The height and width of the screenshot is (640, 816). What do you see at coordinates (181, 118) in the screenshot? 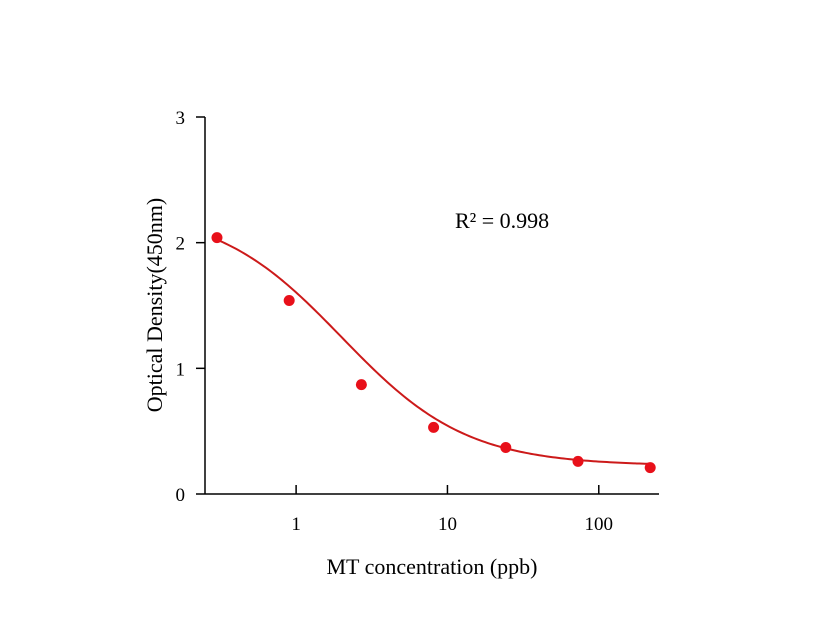
I see `y-tick-label: 3` at bounding box center [181, 118].